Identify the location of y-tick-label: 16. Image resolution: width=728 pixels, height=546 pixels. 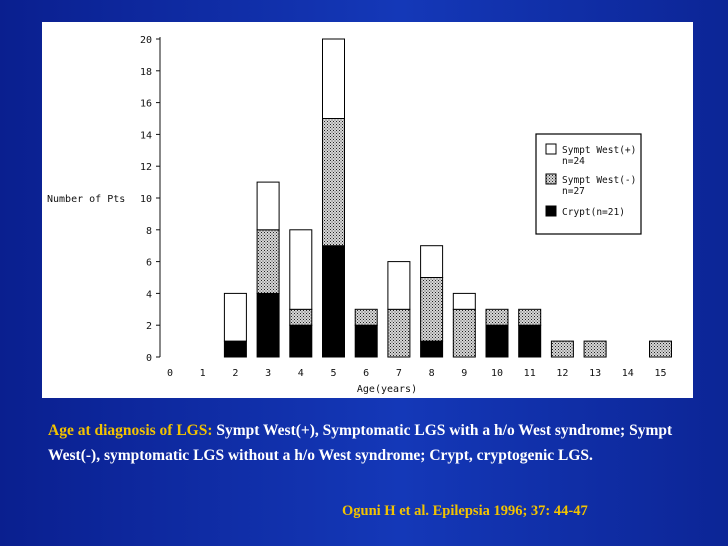
(146, 104).